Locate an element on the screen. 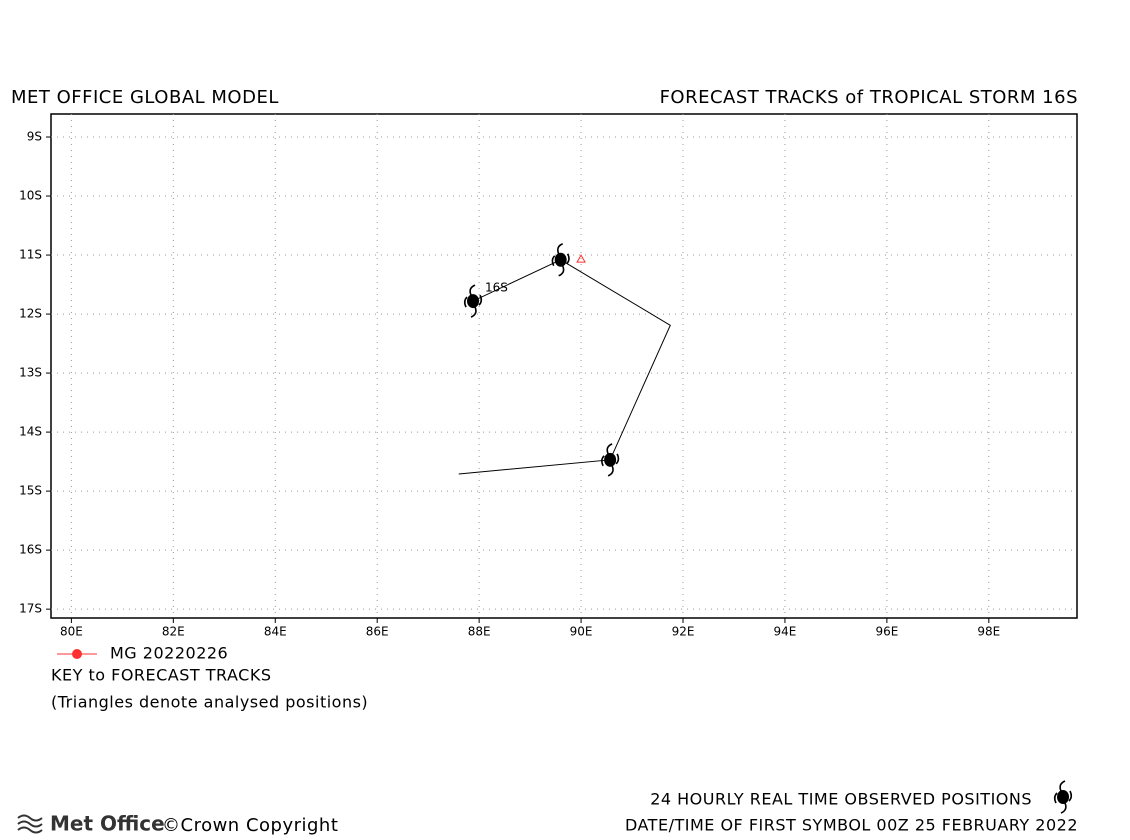 This screenshot has width=1130, height=840. key-note: (Triangles denote analysed positions) is located at coordinates (209, 702).